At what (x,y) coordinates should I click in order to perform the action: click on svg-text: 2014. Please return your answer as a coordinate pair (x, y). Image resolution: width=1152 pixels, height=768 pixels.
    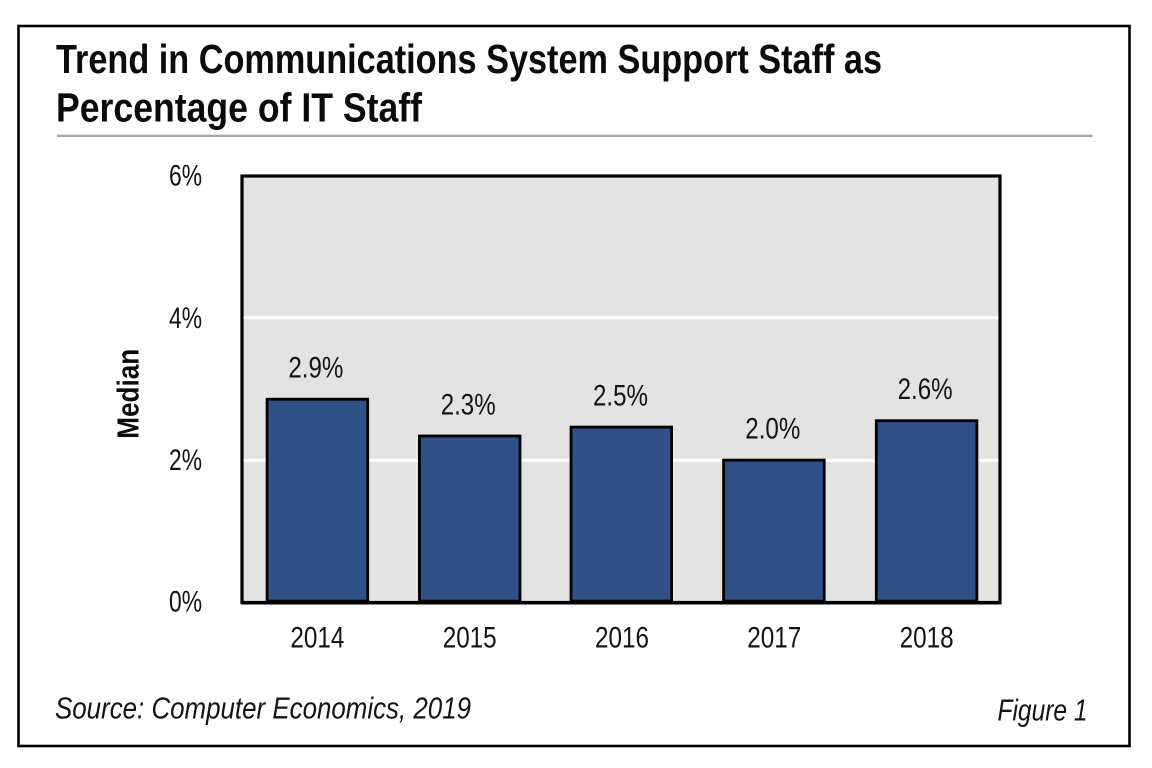
    Looking at the image, I should click on (317, 637).